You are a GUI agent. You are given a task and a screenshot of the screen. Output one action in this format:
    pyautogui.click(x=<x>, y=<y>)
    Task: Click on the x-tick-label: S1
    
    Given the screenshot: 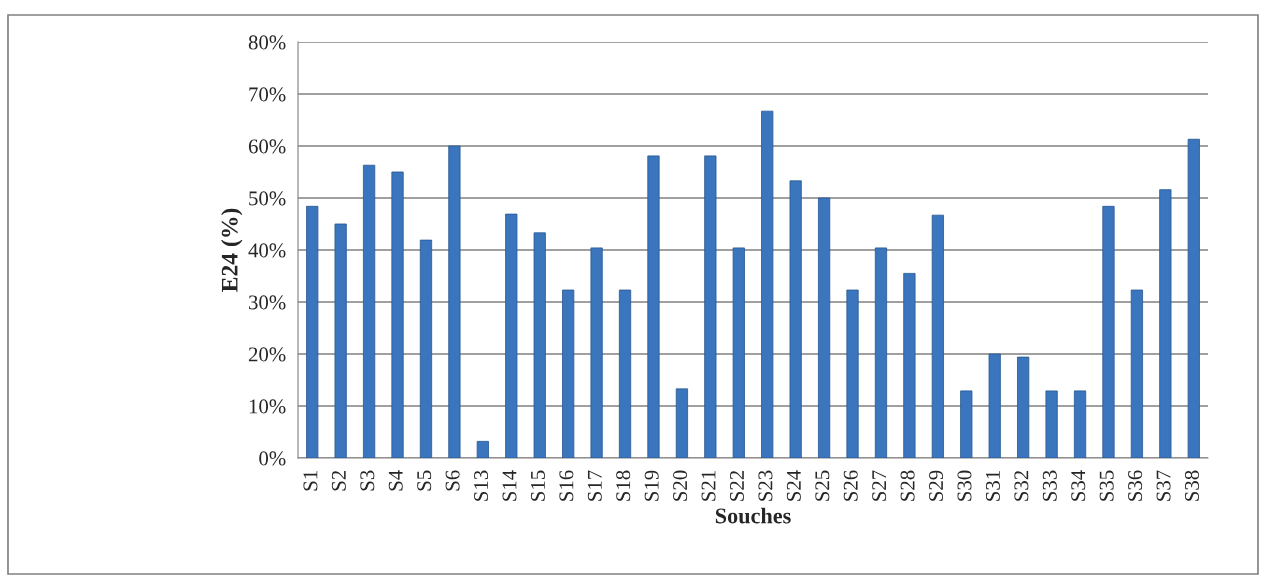 What is the action you would take?
    pyautogui.click(x=310, y=481)
    